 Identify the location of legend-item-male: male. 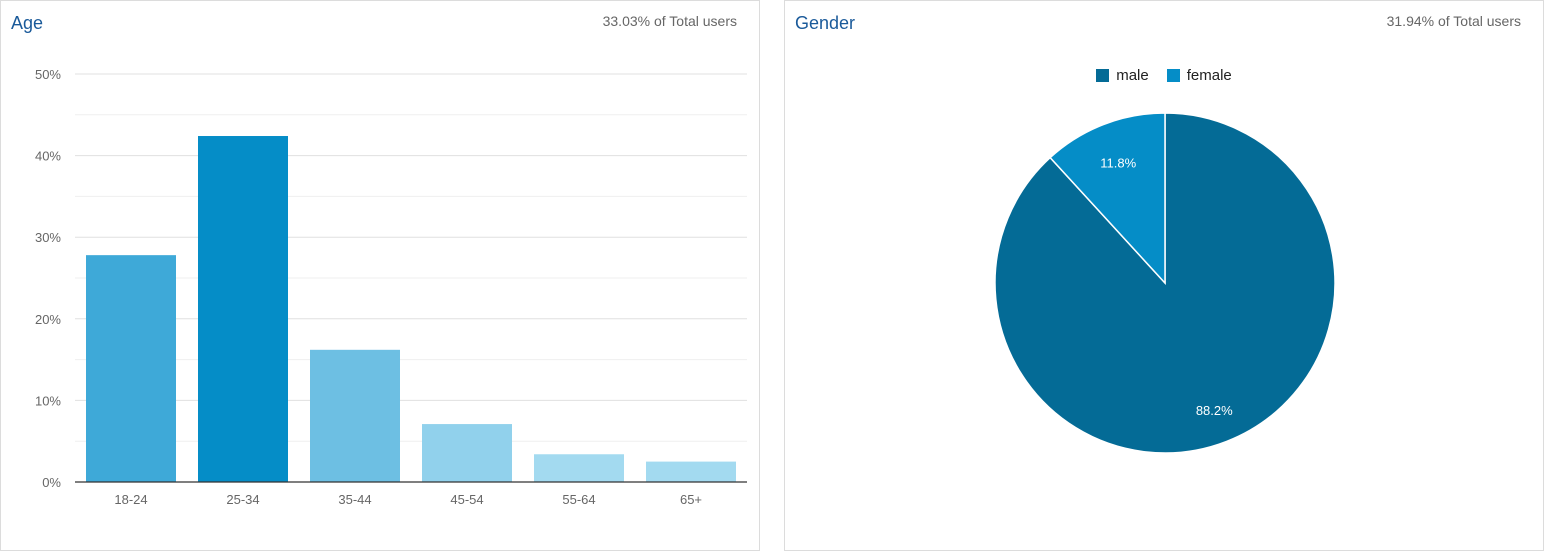
(1122, 75).